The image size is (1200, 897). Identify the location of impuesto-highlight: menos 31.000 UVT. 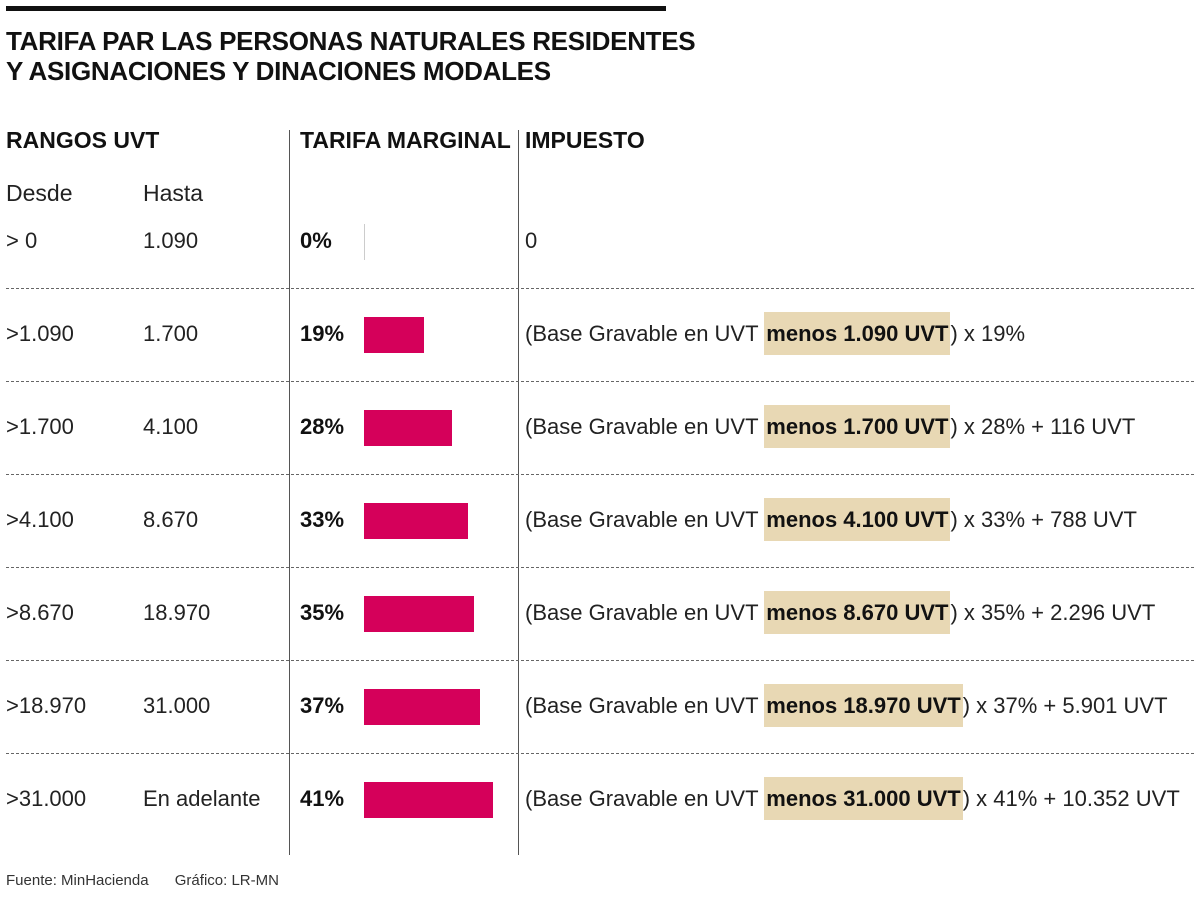
(863, 798).